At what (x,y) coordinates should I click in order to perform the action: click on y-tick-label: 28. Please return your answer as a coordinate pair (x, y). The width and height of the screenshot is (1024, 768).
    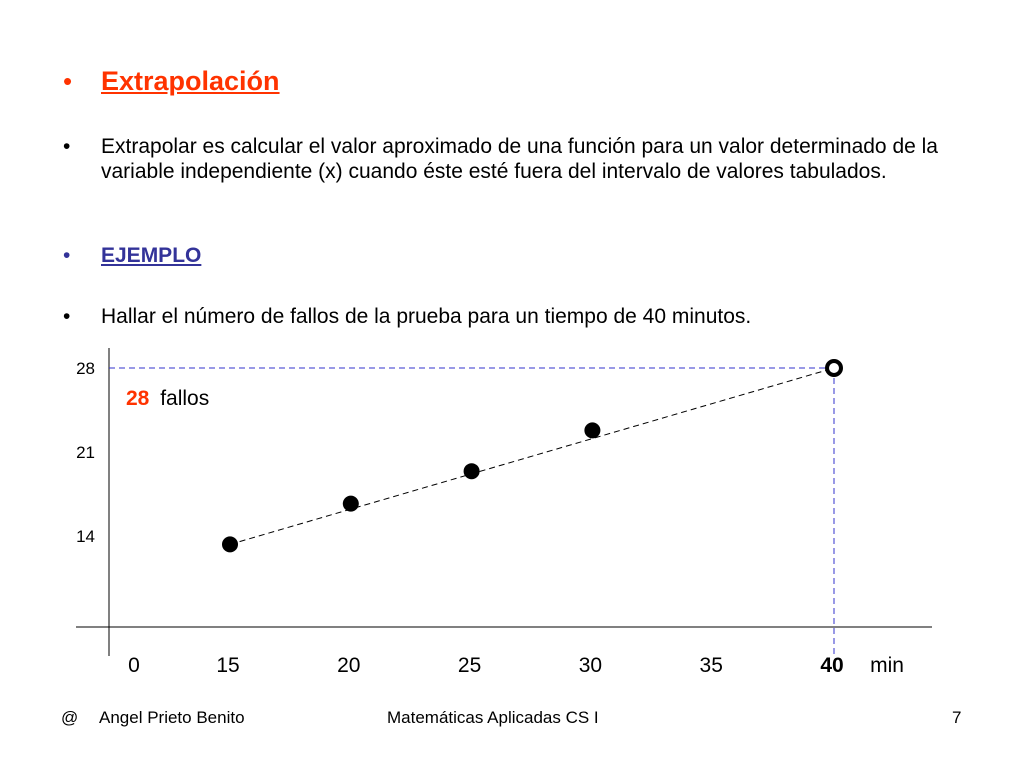
    Looking at the image, I should click on (85, 368).